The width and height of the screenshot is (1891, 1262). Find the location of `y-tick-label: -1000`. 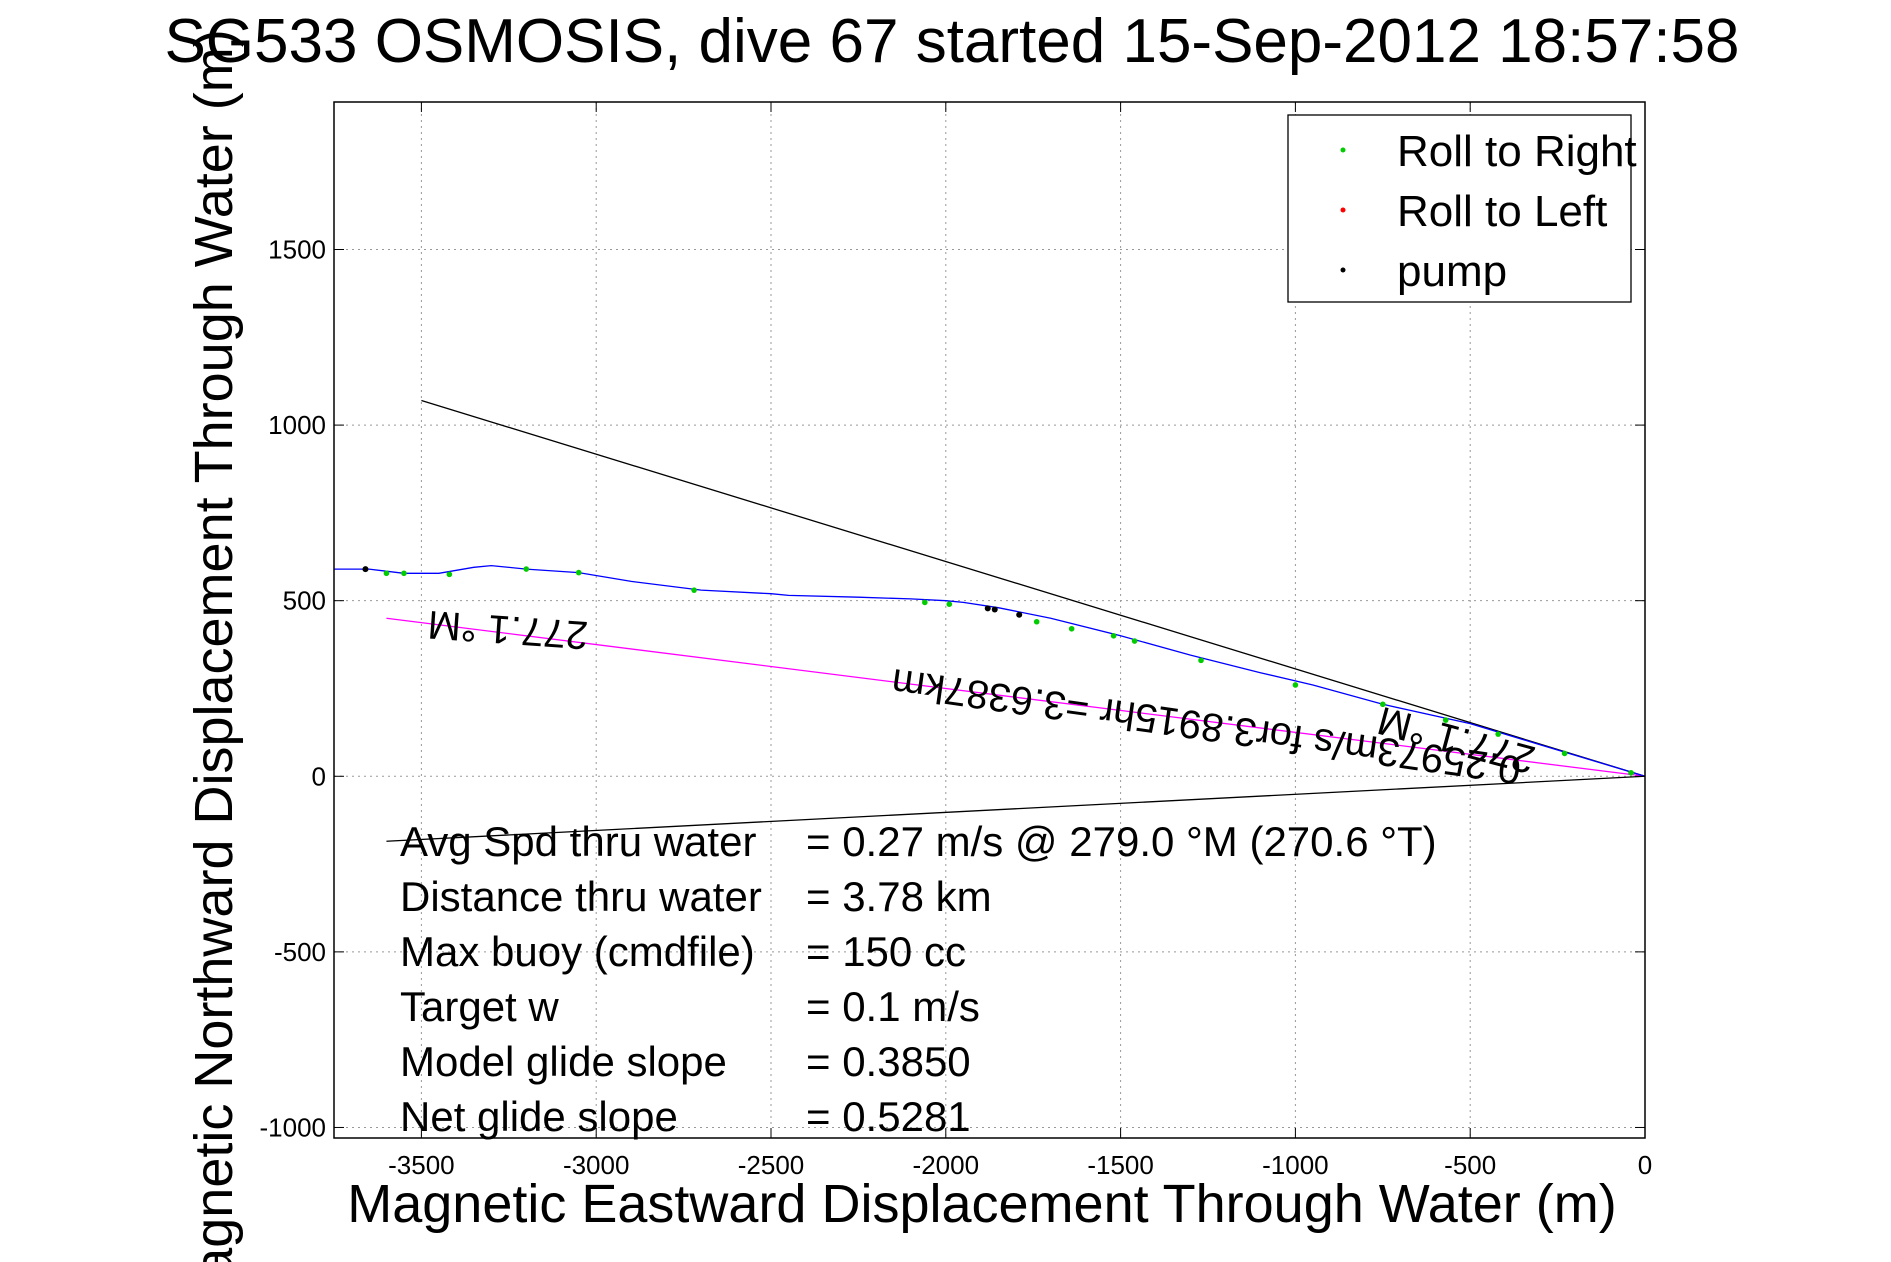

y-tick-label: -1000 is located at coordinates (293, 1127).